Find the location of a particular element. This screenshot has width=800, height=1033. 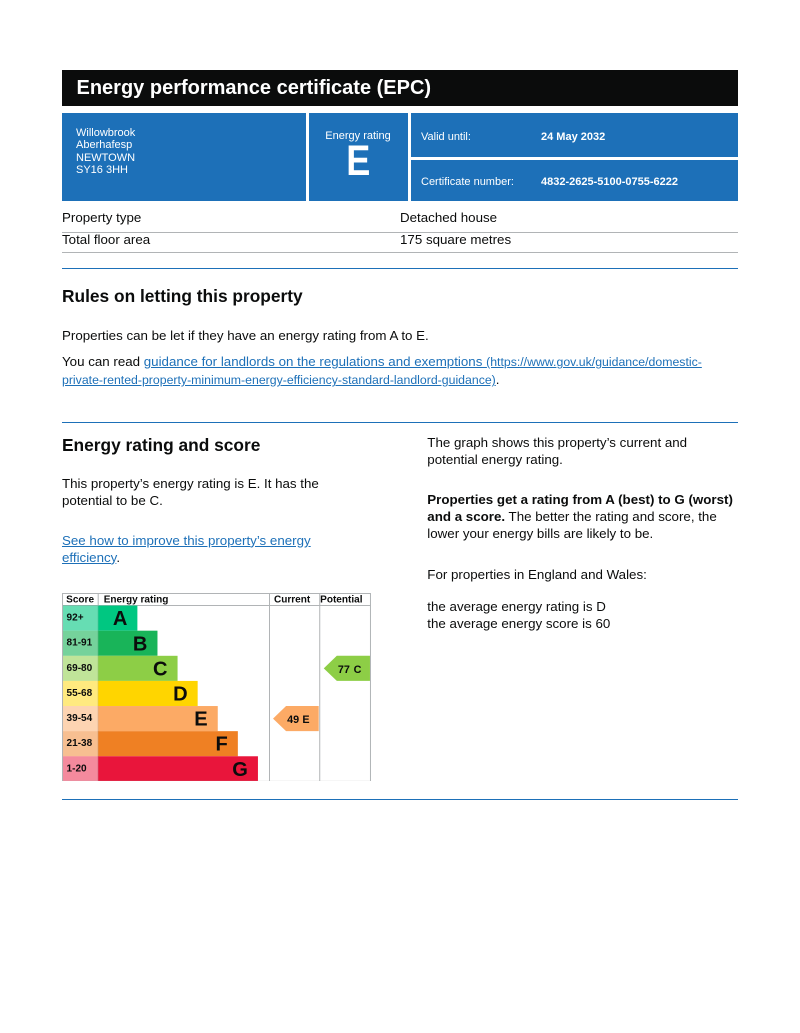

svg-text: Potential is located at coordinates (341, 599).